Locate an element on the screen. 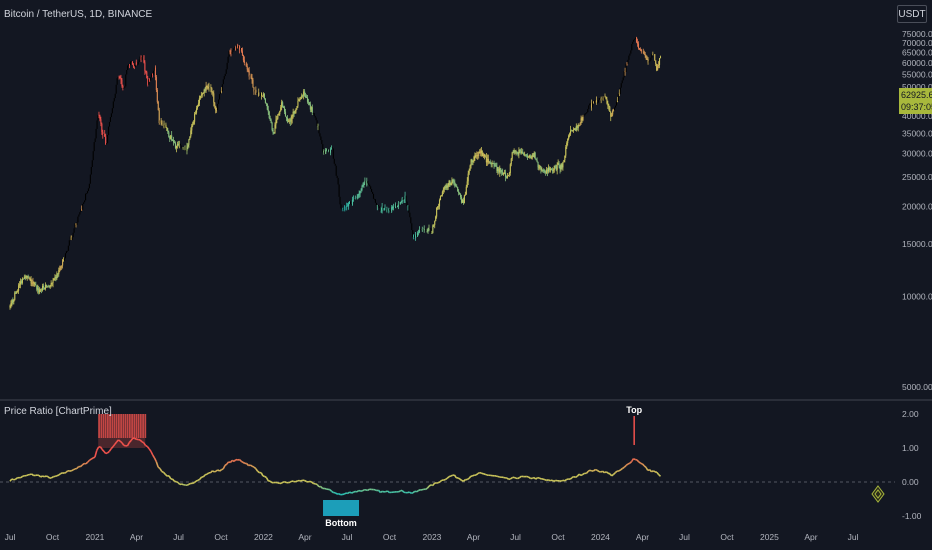 The height and width of the screenshot is (550, 932). currency-button: USDT is located at coordinates (912, 14).